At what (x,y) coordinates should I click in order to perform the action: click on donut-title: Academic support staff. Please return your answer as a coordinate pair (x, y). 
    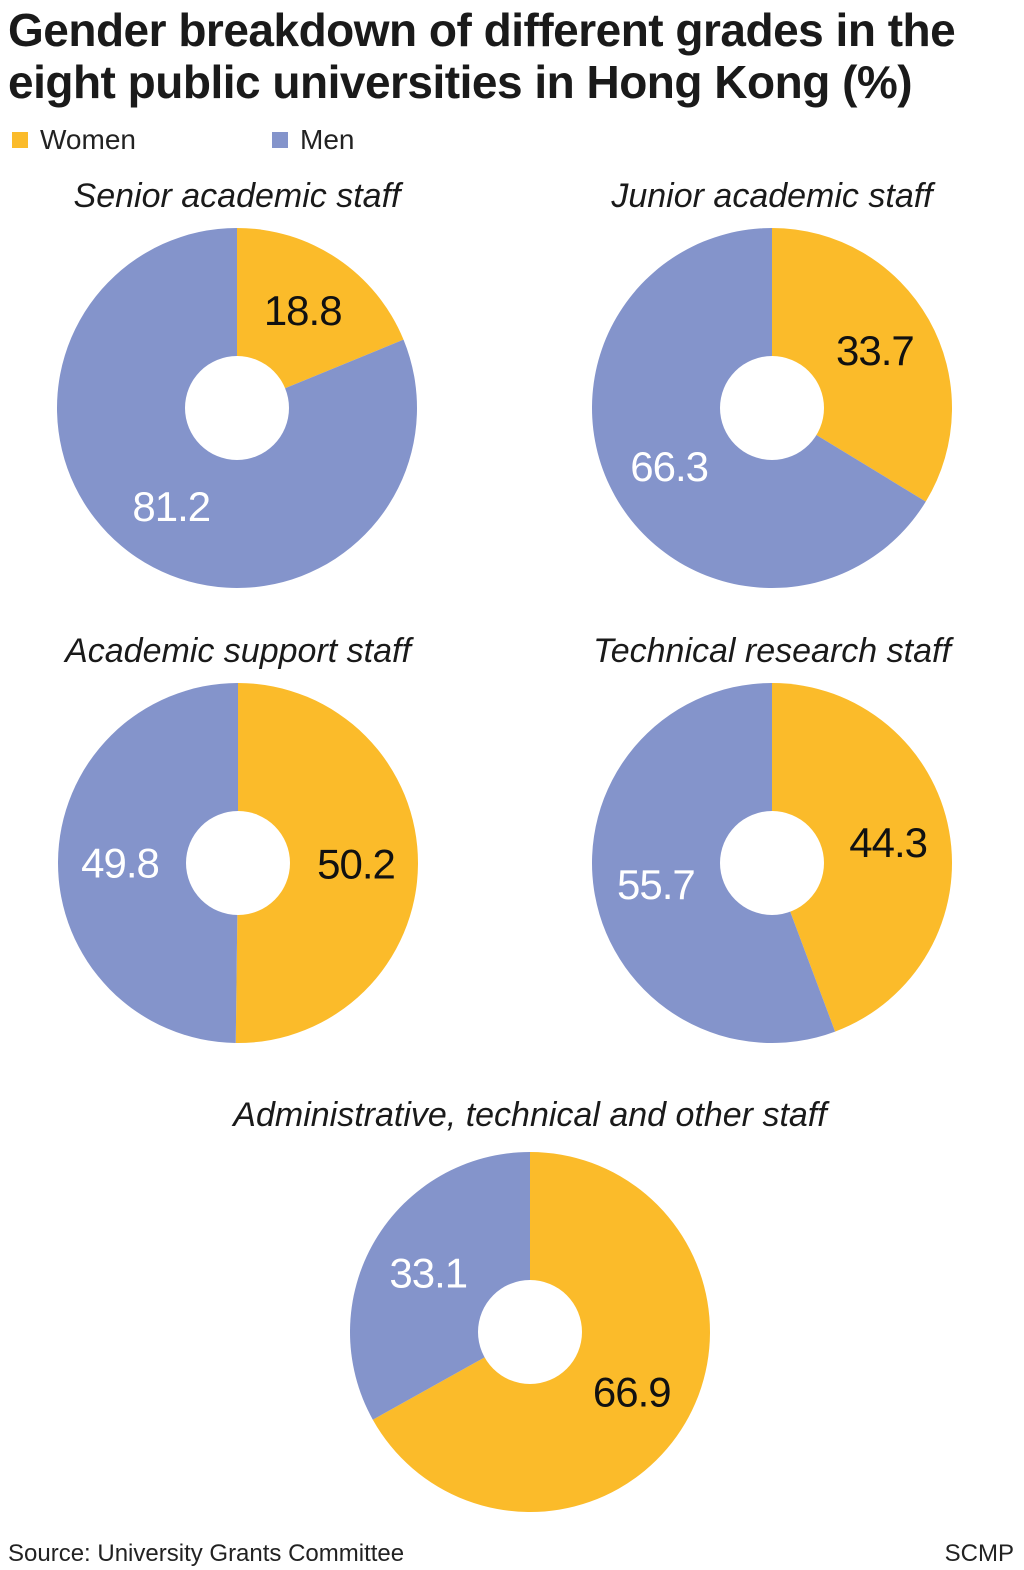
    Looking at the image, I should click on (238, 651).